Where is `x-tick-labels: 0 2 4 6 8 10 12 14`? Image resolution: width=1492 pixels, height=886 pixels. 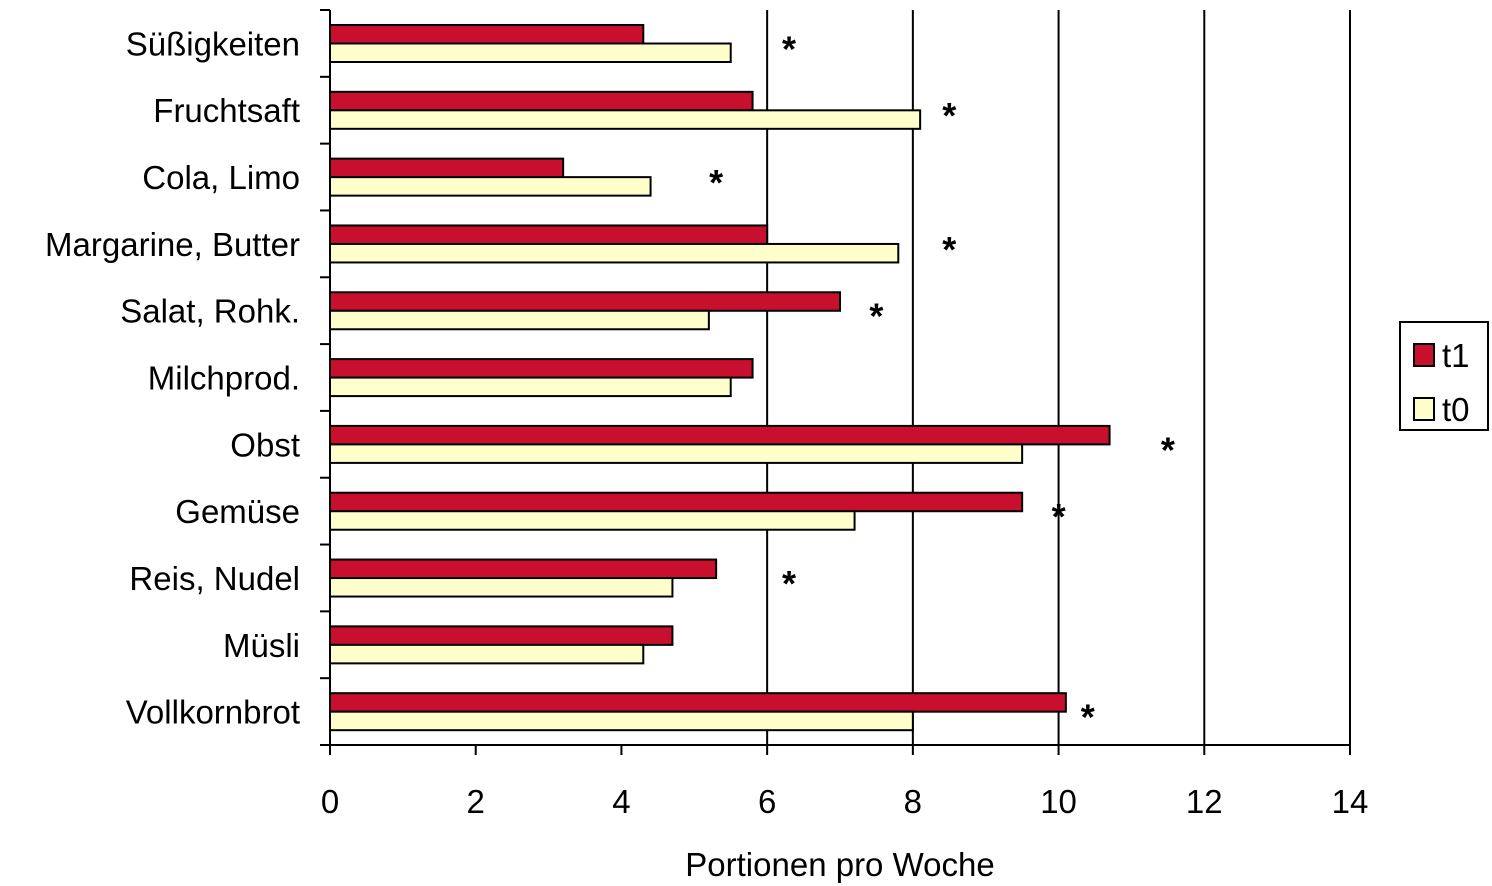 x-tick-labels: 0 2 4 6 8 10 12 14 is located at coordinates (845, 801).